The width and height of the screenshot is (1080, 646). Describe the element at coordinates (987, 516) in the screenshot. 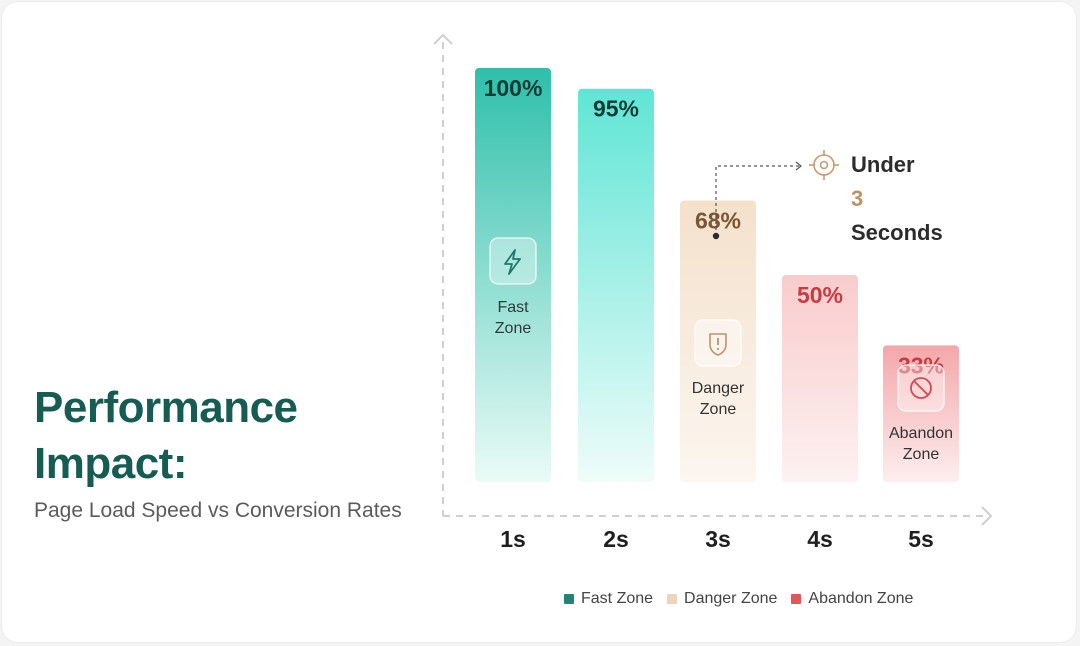

I see `x-axis-arrow-icon` at that location.